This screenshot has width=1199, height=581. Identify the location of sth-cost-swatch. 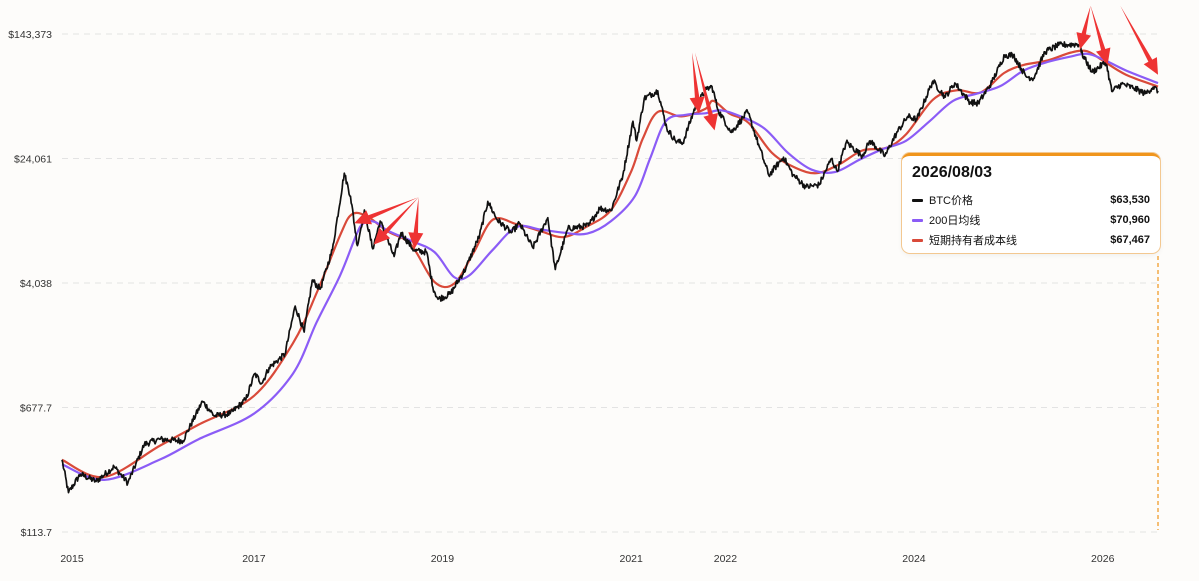
(917, 240).